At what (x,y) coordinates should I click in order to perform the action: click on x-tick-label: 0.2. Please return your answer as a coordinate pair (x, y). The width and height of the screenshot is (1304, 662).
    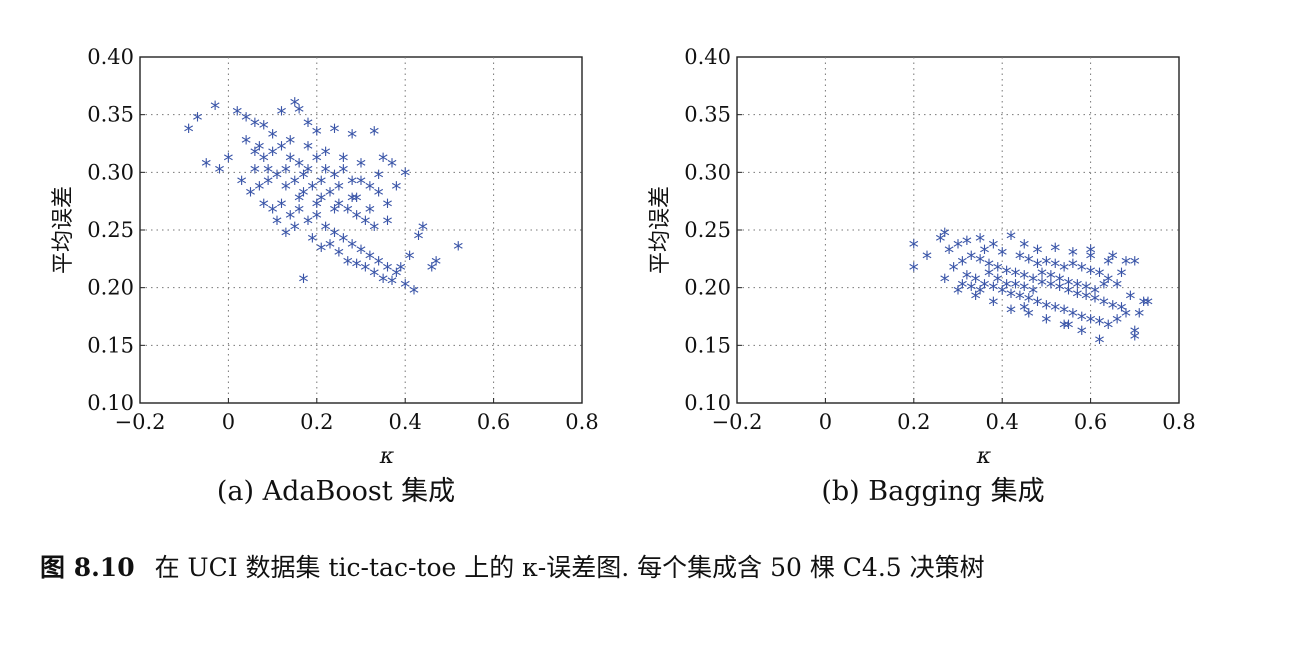
    Looking at the image, I should click on (316, 422).